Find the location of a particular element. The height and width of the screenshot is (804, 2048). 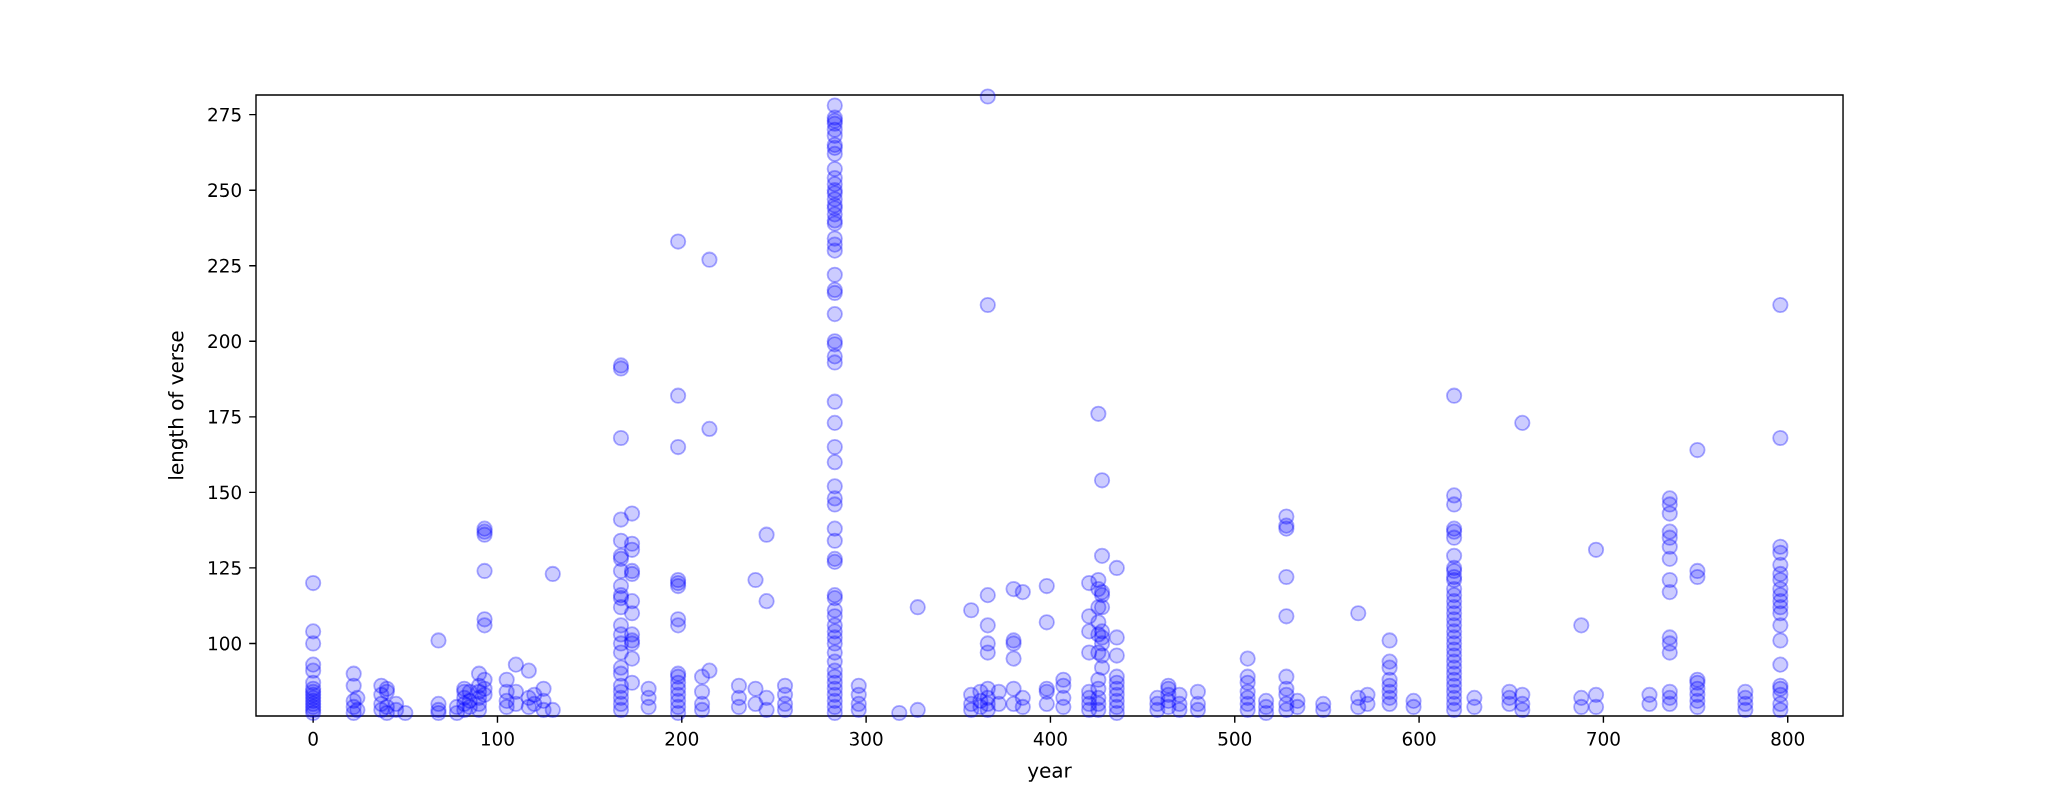

x-tick-label: 200 is located at coordinates (682, 738).